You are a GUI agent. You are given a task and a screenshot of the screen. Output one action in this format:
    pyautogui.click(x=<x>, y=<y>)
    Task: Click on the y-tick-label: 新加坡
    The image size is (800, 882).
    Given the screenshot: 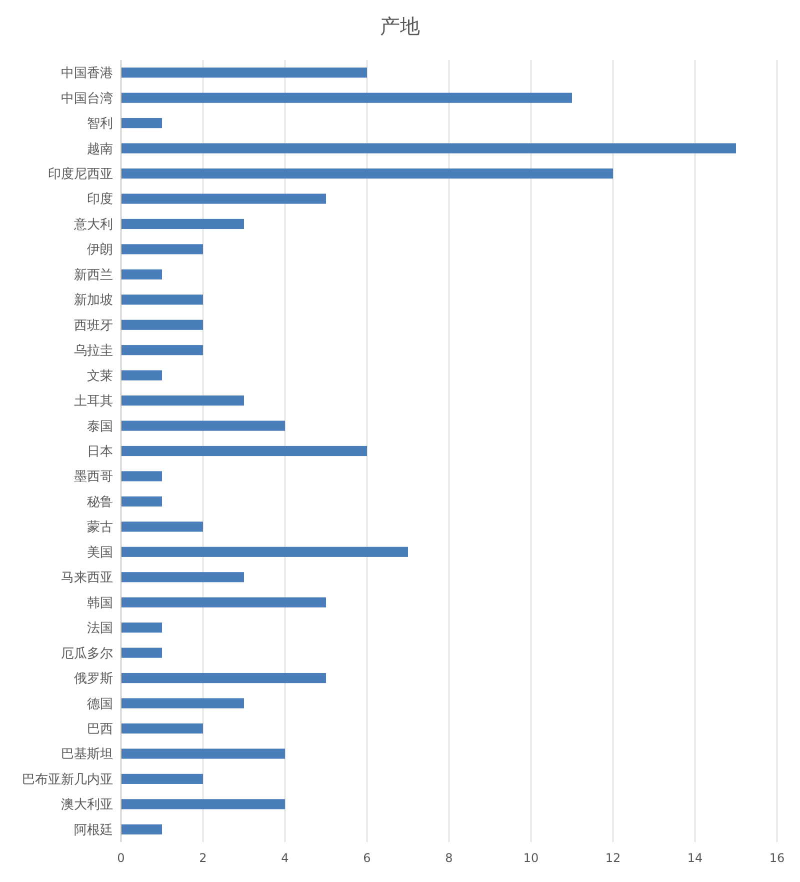 What is the action you would take?
    pyautogui.click(x=93, y=300)
    